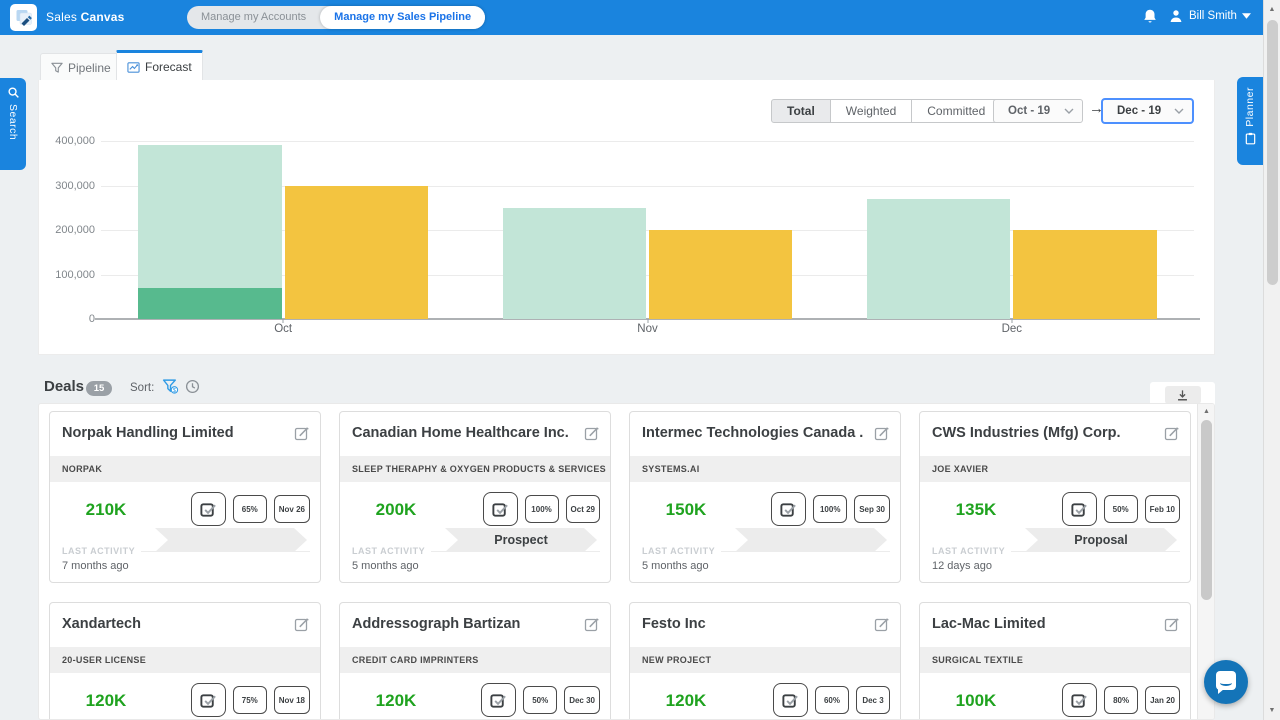 Image resolution: width=1280 pixels, height=720 pixels. Describe the element at coordinates (1121, 700) in the screenshot. I see `deal-probability-badge: 80%` at that location.